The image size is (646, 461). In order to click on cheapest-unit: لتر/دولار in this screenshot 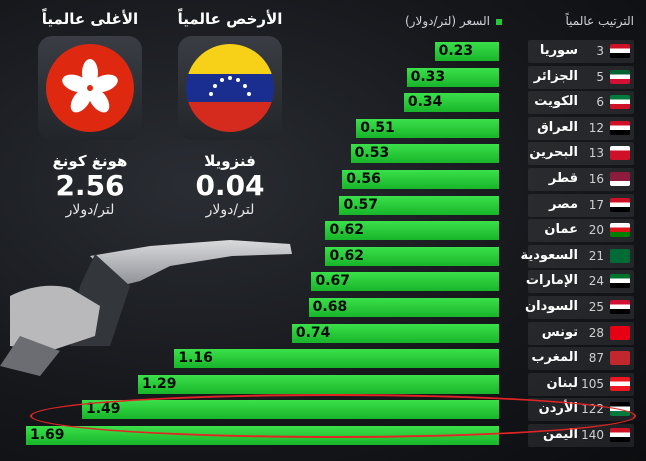, I will do `click(230, 210)`.